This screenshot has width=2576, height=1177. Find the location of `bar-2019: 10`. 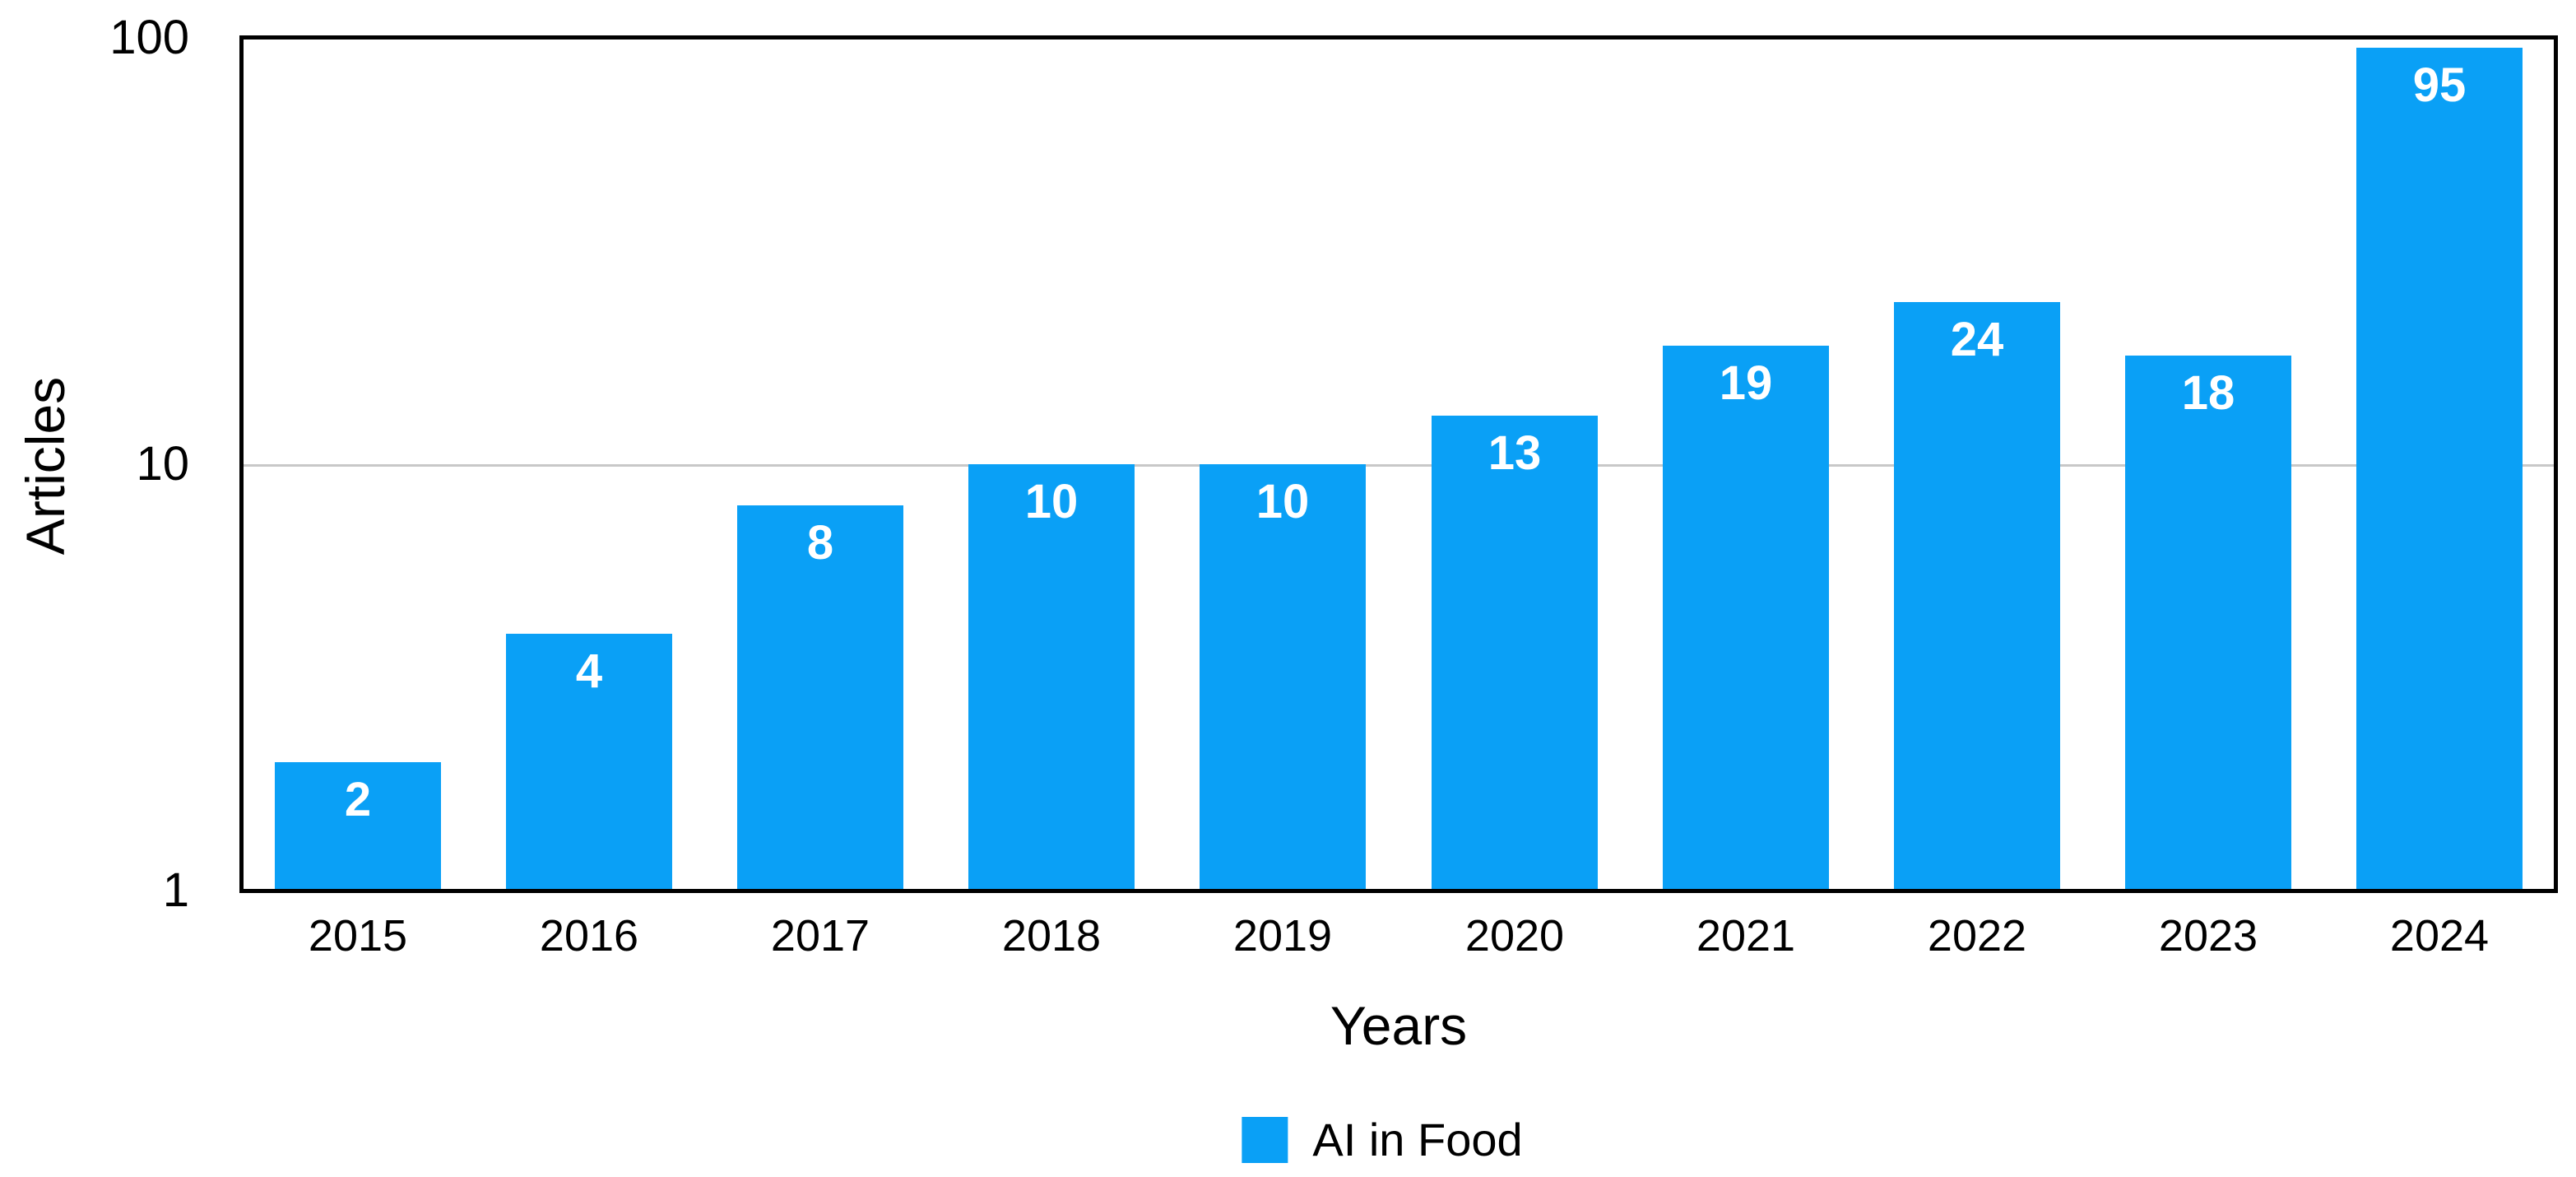

bar-2019: 10 is located at coordinates (1283, 676).